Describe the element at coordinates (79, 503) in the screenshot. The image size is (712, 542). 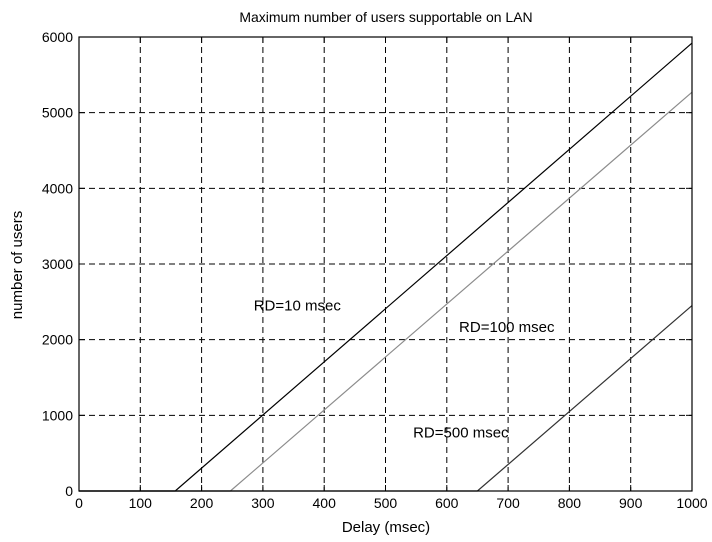
I see `x-tick-label: 0` at that location.